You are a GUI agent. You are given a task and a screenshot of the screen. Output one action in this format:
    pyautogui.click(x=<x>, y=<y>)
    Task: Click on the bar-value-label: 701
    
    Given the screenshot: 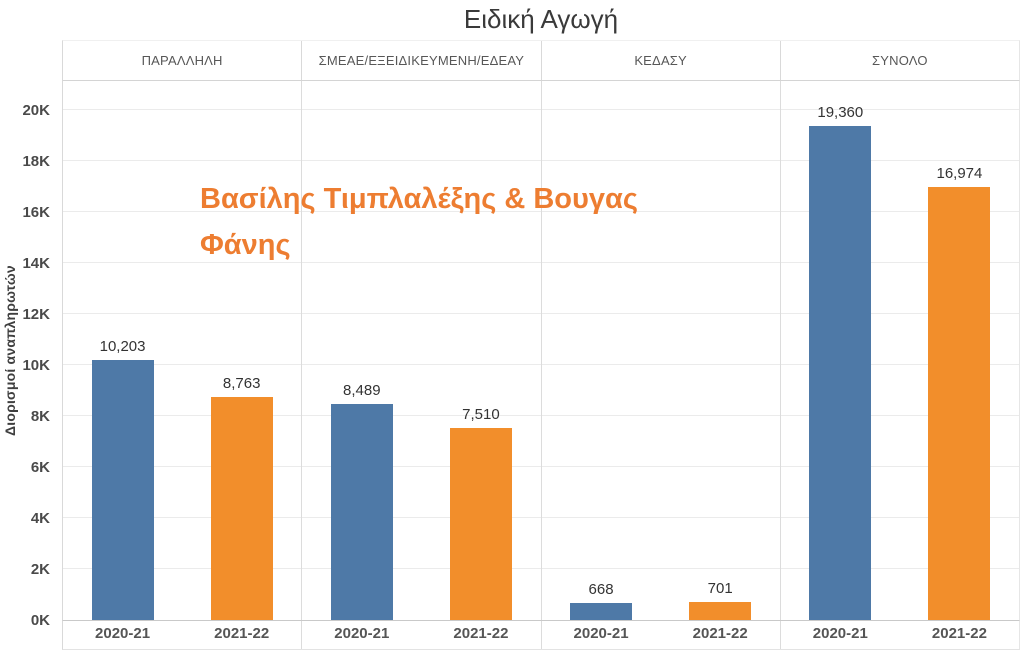 What is the action you would take?
    pyautogui.click(x=720, y=588)
    